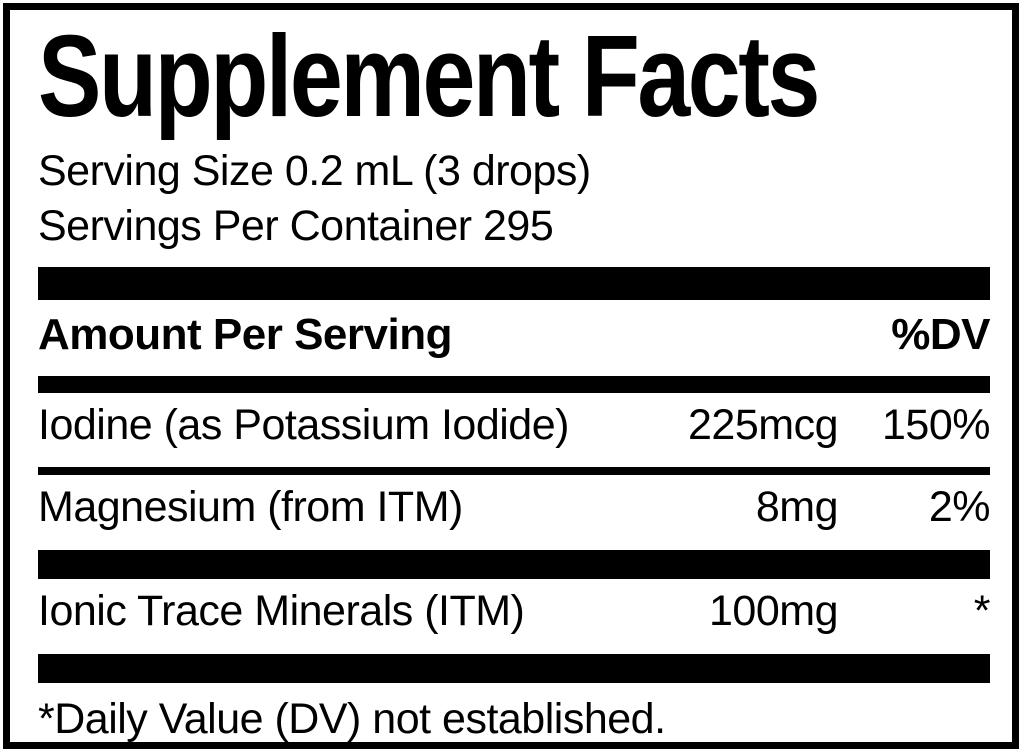 The height and width of the screenshot is (756, 1024). I want to click on ingredient-amount: 225mcg, so click(763, 425).